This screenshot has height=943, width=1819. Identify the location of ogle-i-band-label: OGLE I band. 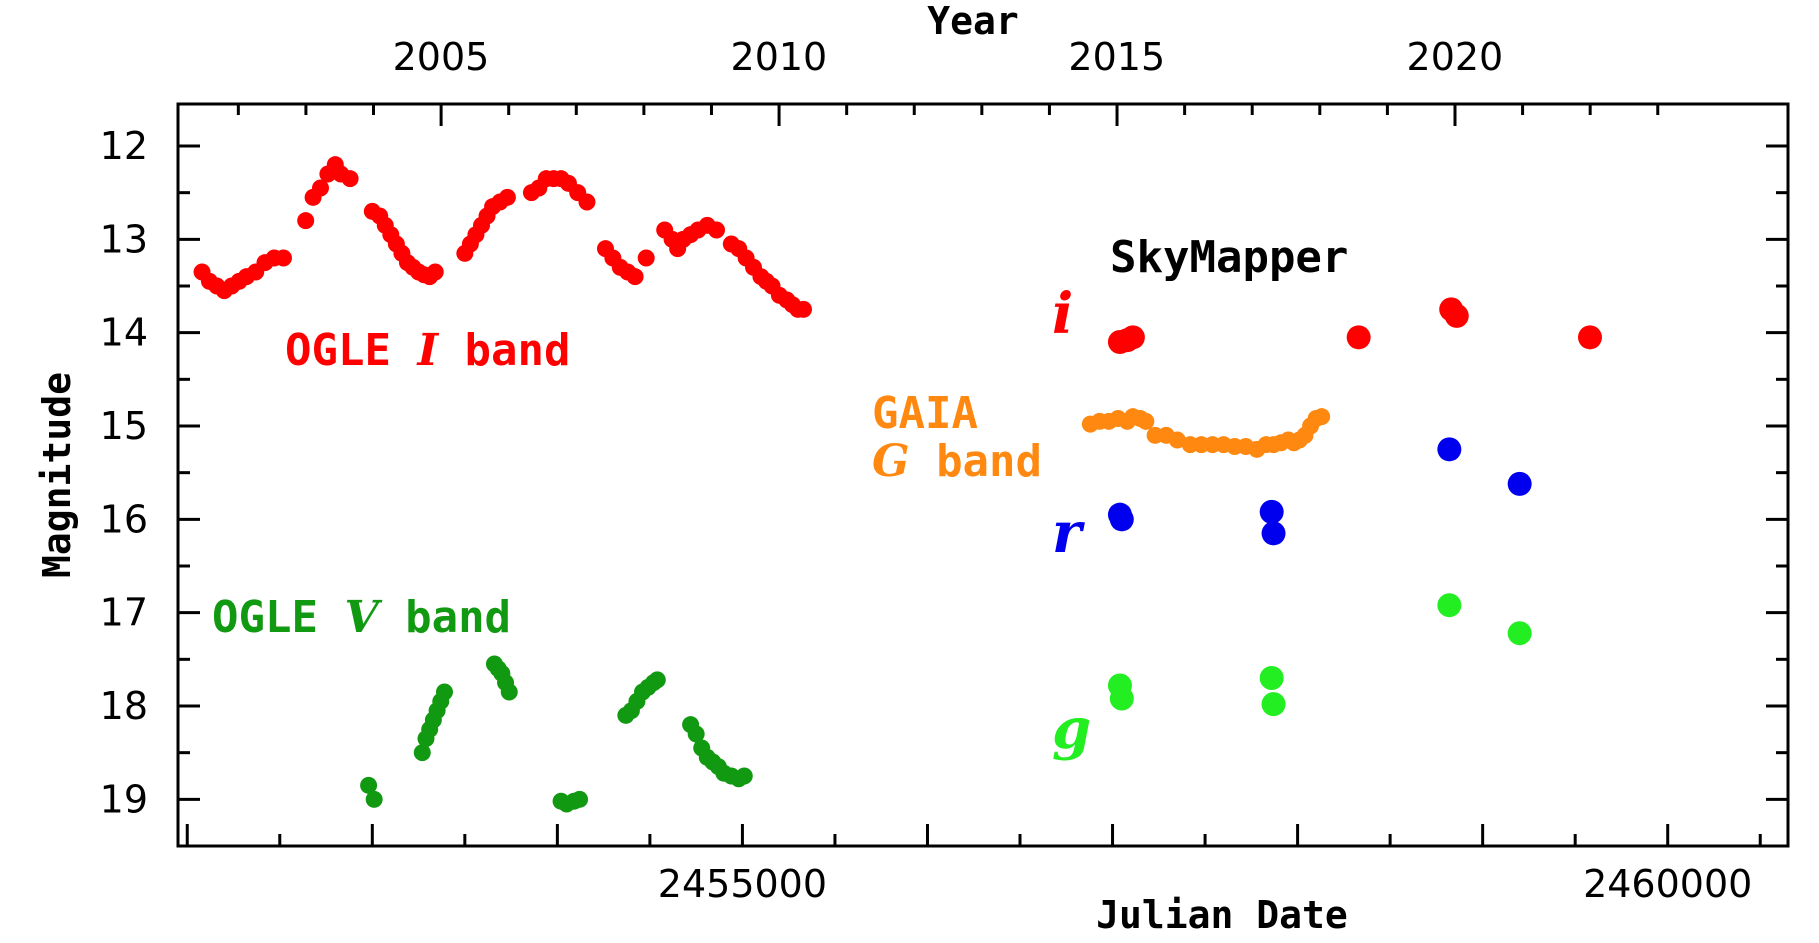
(428, 350).